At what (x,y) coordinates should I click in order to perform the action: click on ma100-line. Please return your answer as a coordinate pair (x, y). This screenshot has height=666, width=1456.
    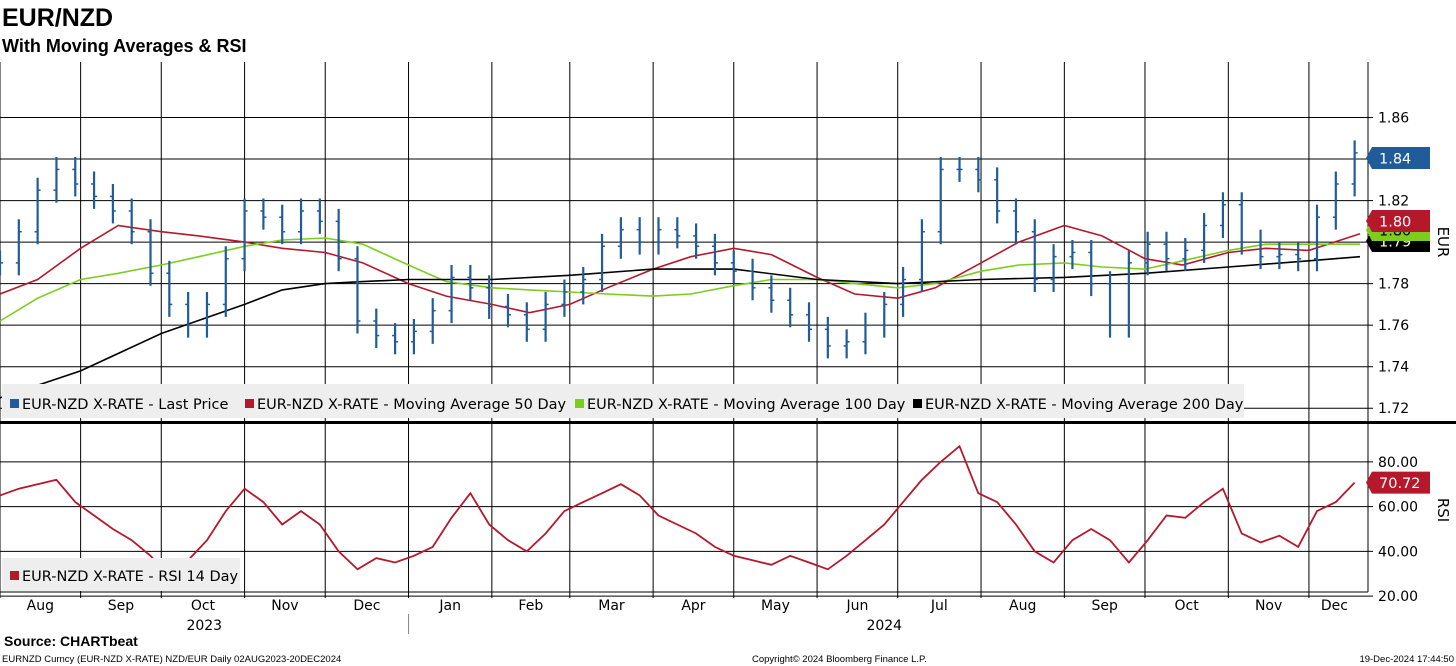
    Looking at the image, I should click on (680, 279).